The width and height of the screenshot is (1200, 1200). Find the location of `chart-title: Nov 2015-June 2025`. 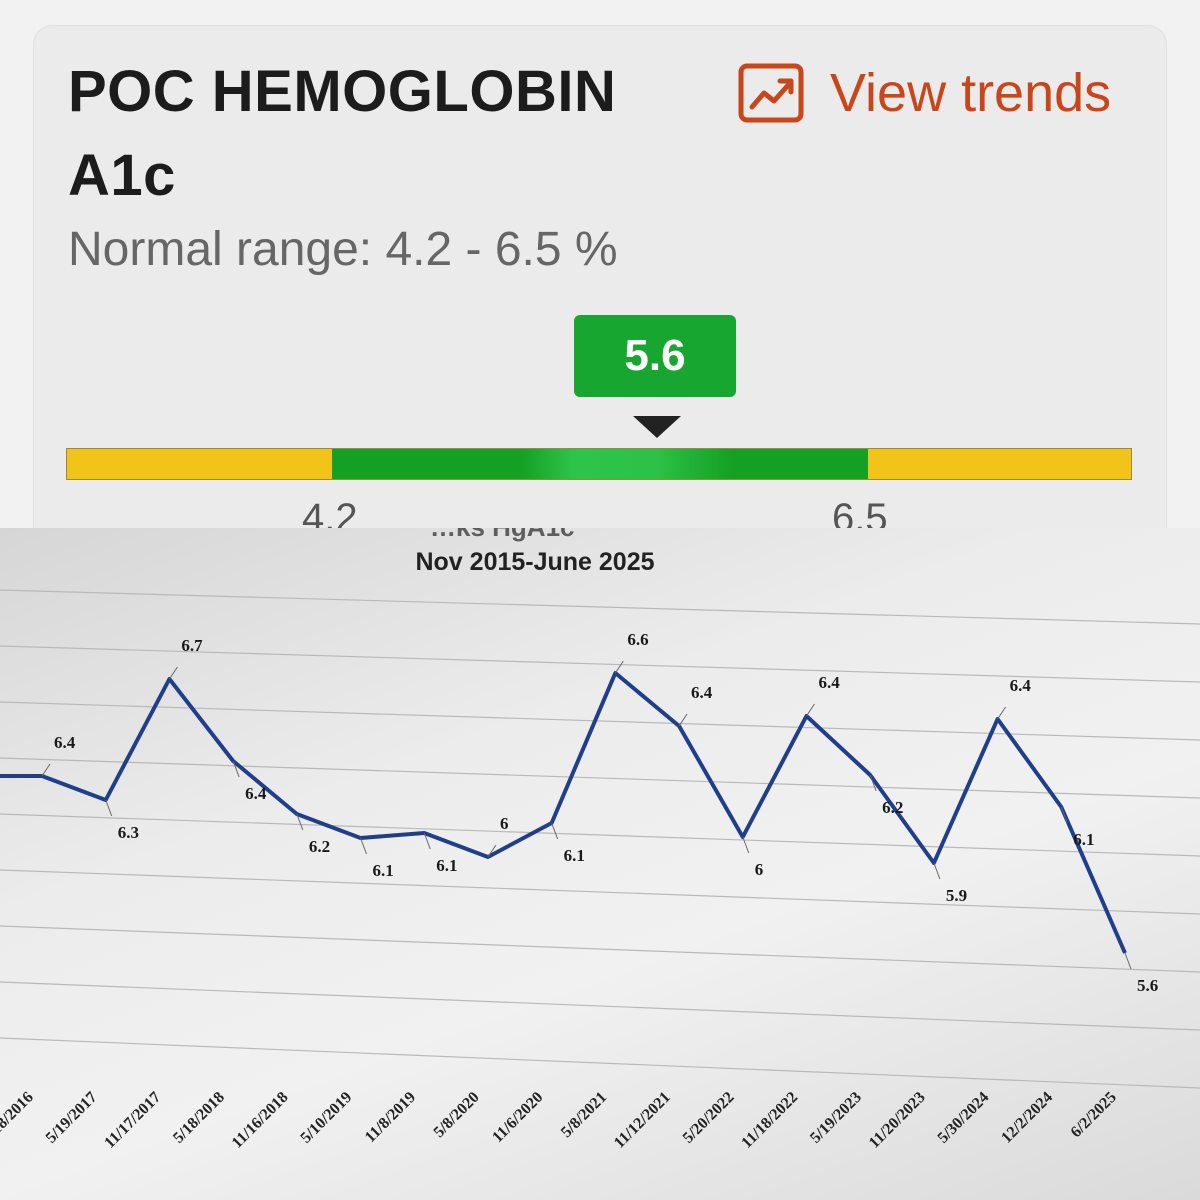

chart-title: Nov 2015-June 2025 is located at coordinates (535, 562).